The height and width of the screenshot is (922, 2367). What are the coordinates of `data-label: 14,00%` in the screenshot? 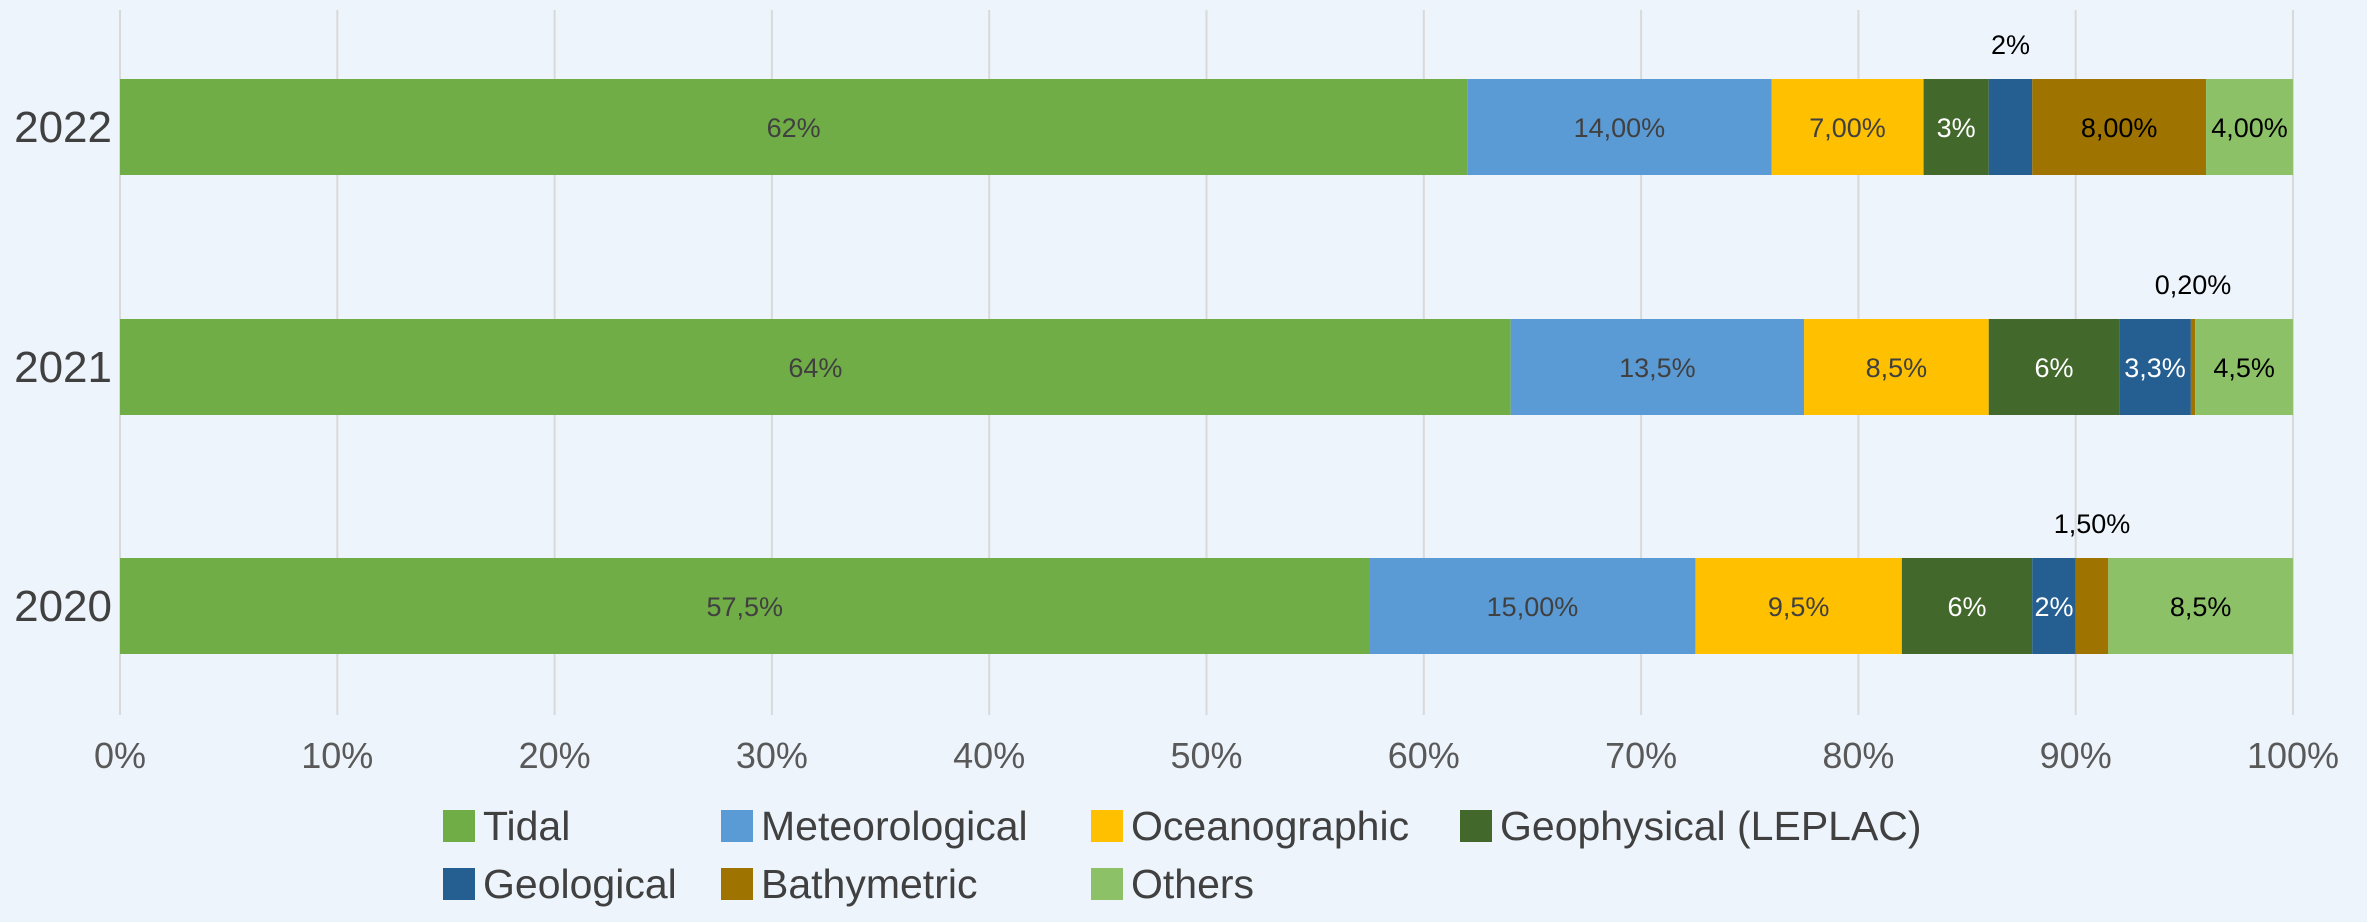 It's located at (1620, 128).